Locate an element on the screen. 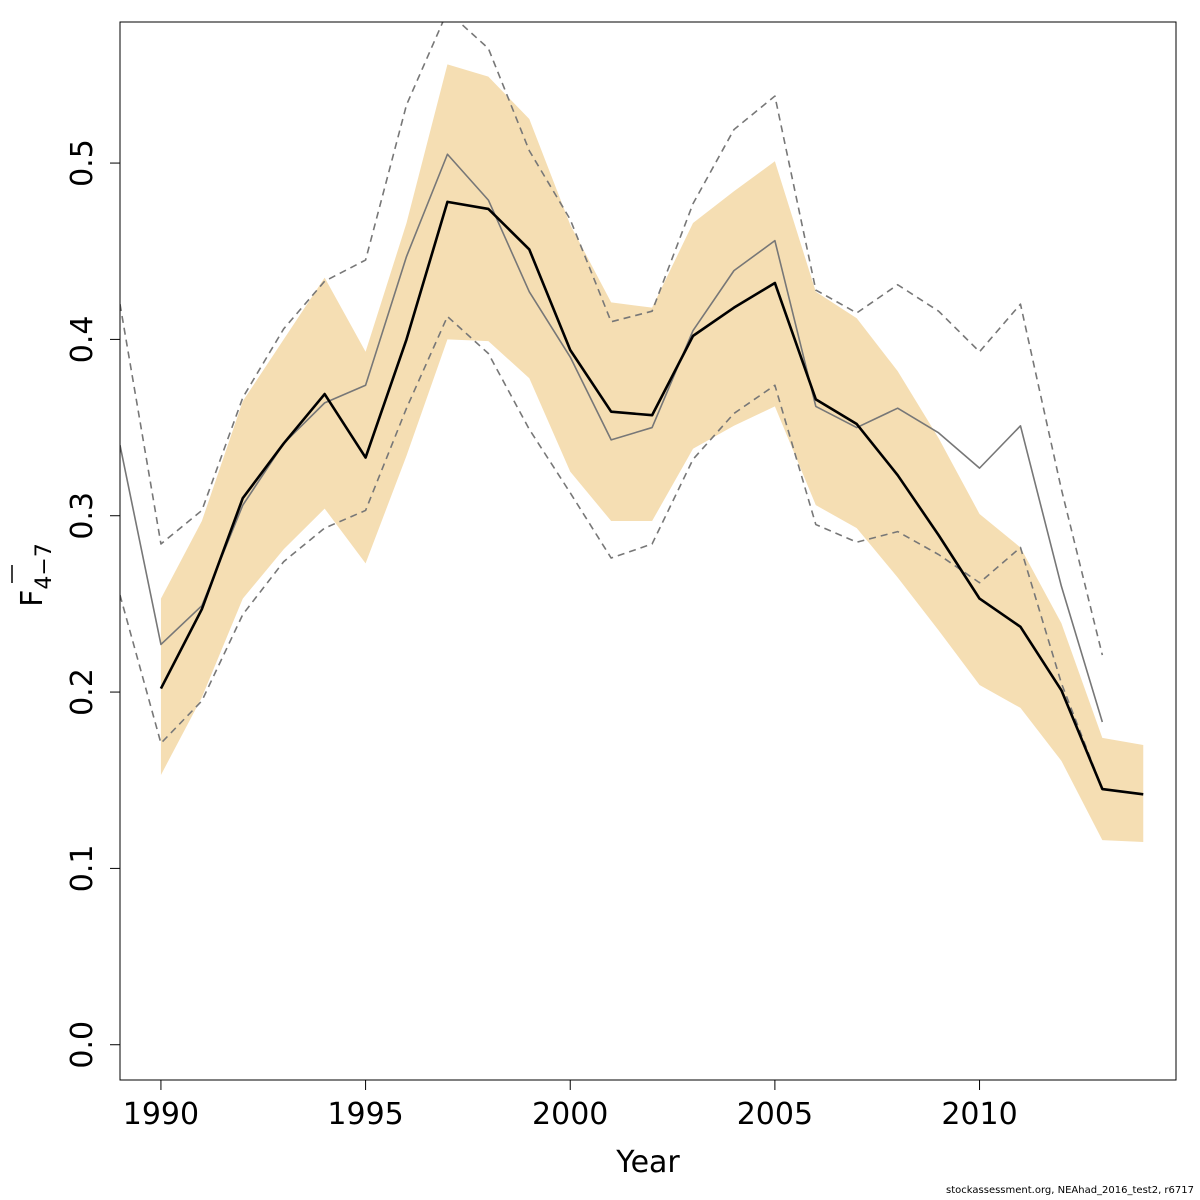 This screenshot has width=1200, height=1200. y-tick-label: 0.5 is located at coordinates (82, 163).